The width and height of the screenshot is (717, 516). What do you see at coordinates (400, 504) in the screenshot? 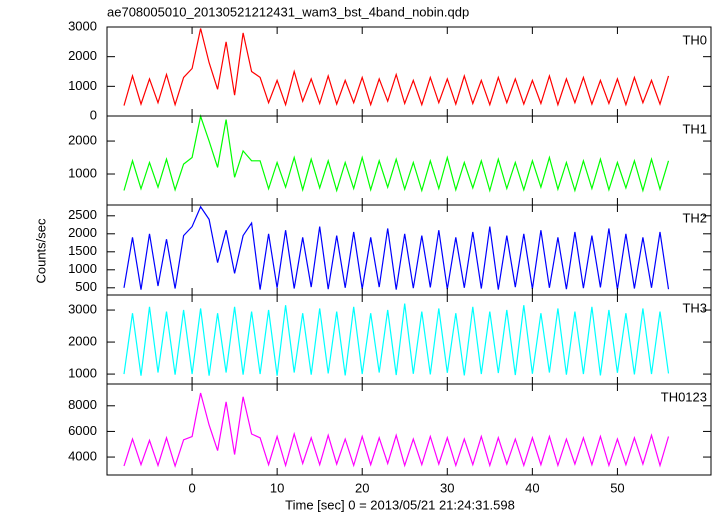
I see `x-axis-label: Time [sec] 0 = 2013/05/21 21:24:31.598` at bounding box center [400, 504].